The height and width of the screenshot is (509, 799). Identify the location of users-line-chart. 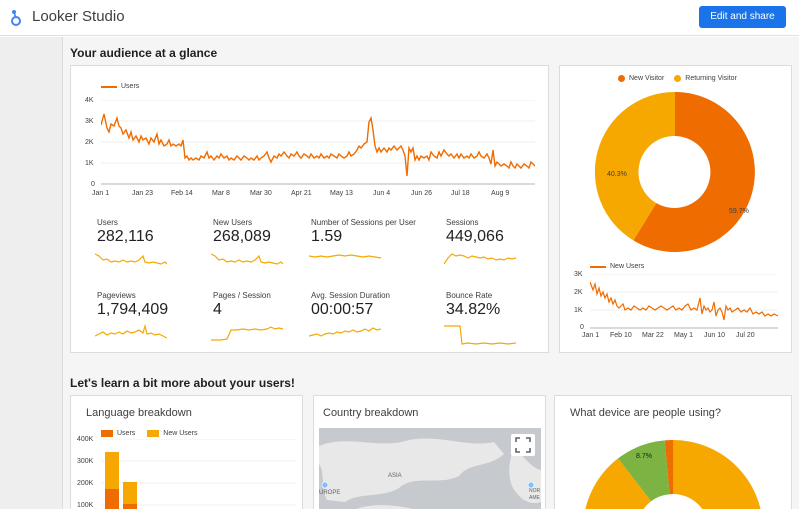
(318, 143).